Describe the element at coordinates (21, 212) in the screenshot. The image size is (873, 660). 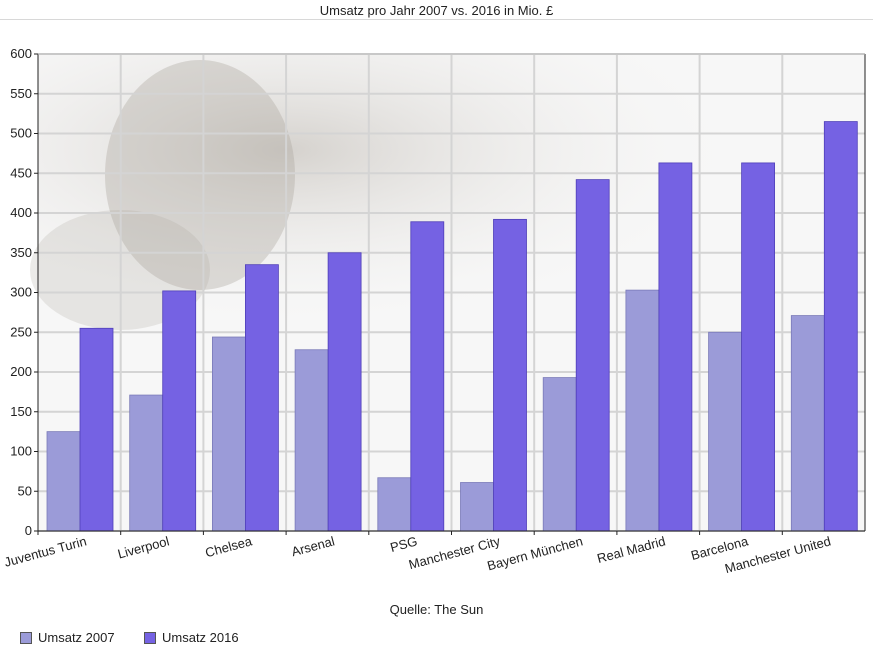
I see `y-tick-label: 400` at that location.